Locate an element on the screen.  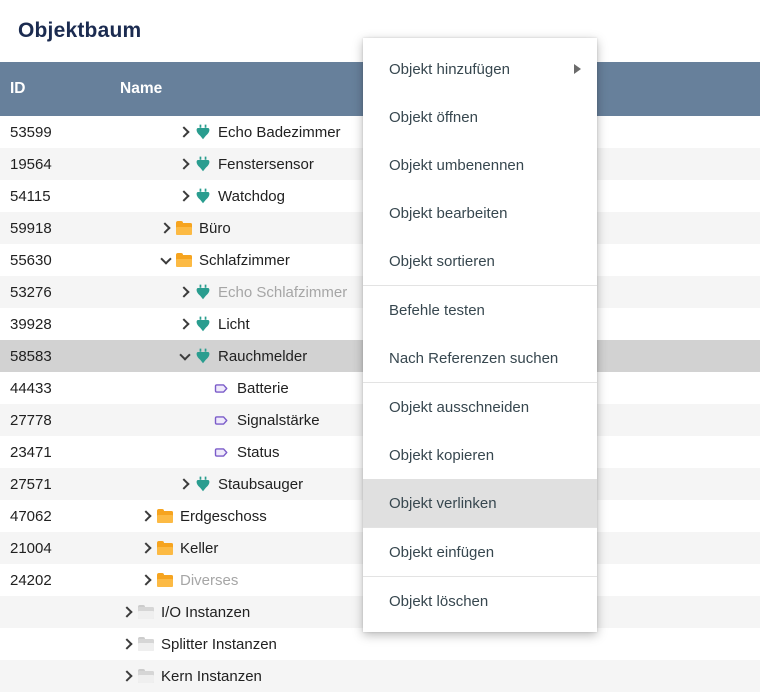
menu-item-label: Befehle testen is located at coordinates (437, 310).